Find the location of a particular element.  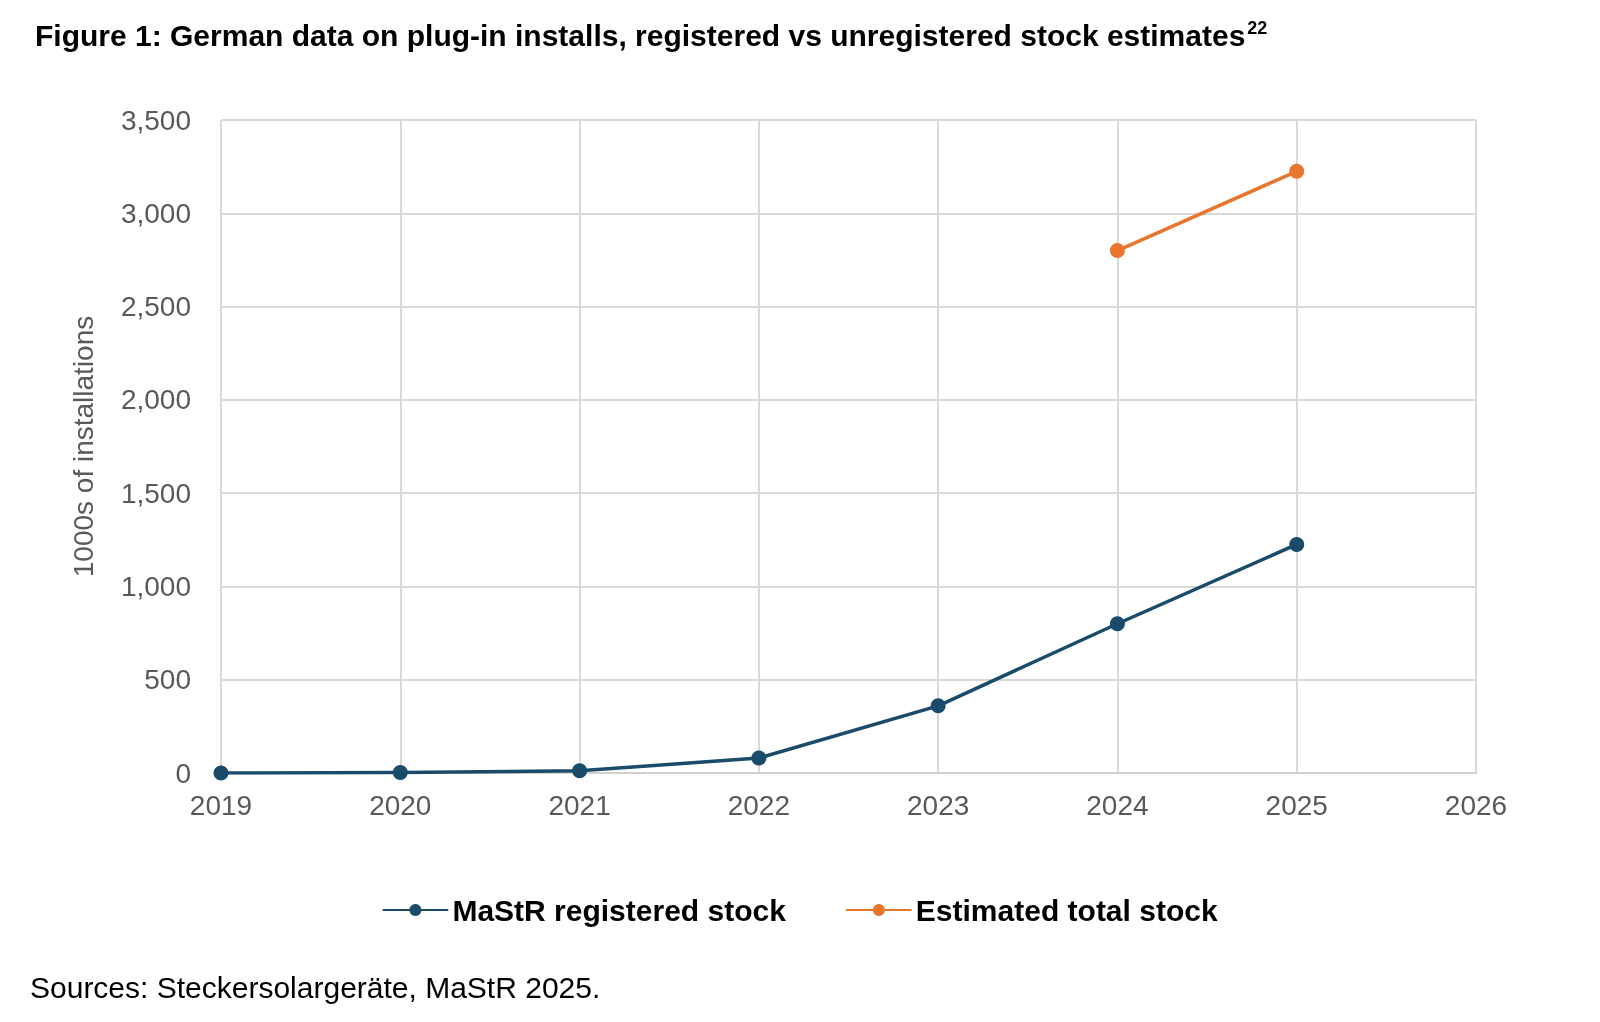

x-tick-label: 2023 is located at coordinates (938, 805).